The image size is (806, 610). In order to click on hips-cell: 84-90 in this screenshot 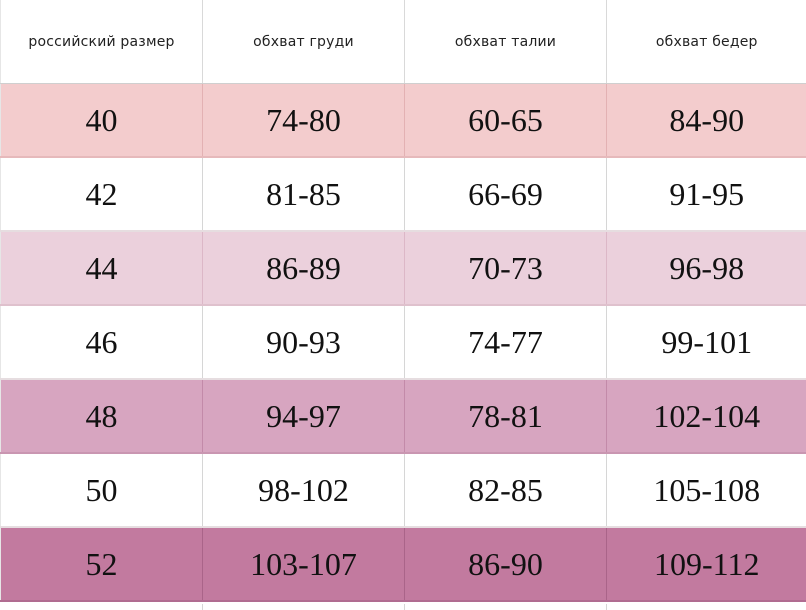, I will do `click(706, 120)`.